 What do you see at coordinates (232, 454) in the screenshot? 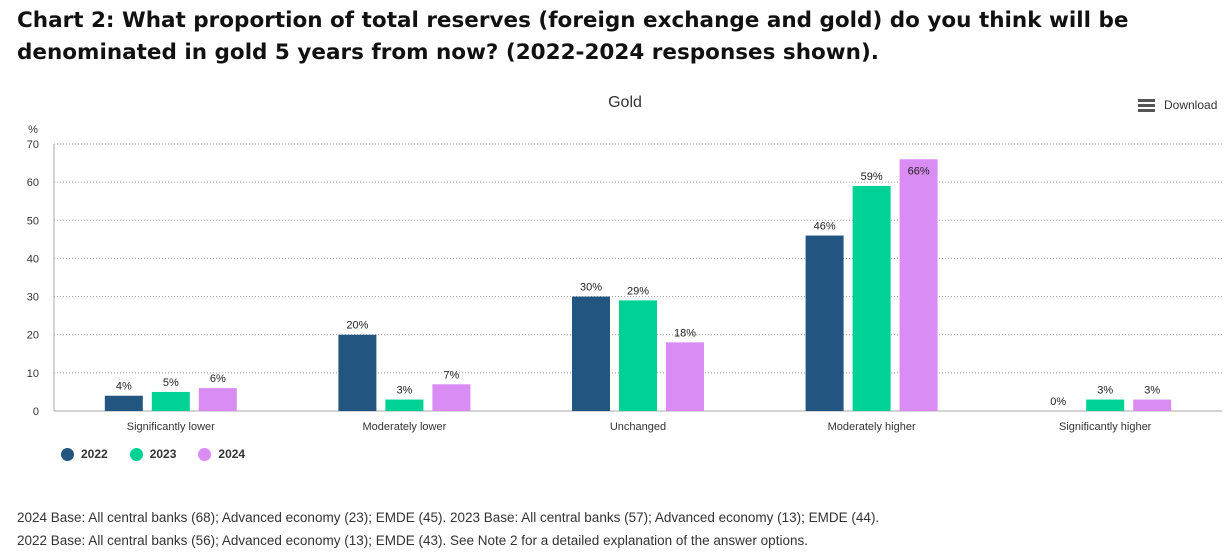
I see `legend-label-2024: 2024` at bounding box center [232, 454].